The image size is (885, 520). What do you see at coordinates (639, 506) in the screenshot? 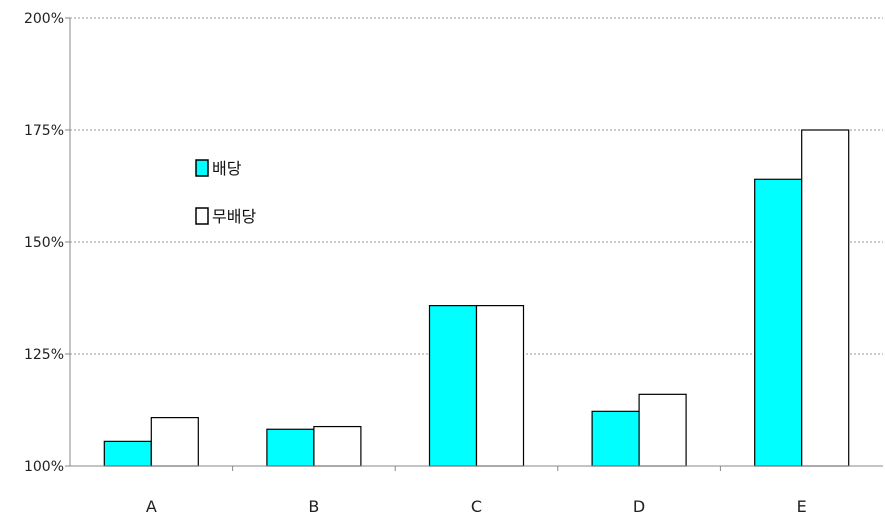
I see `x-category-label: D` at bounding box center [639, 506].